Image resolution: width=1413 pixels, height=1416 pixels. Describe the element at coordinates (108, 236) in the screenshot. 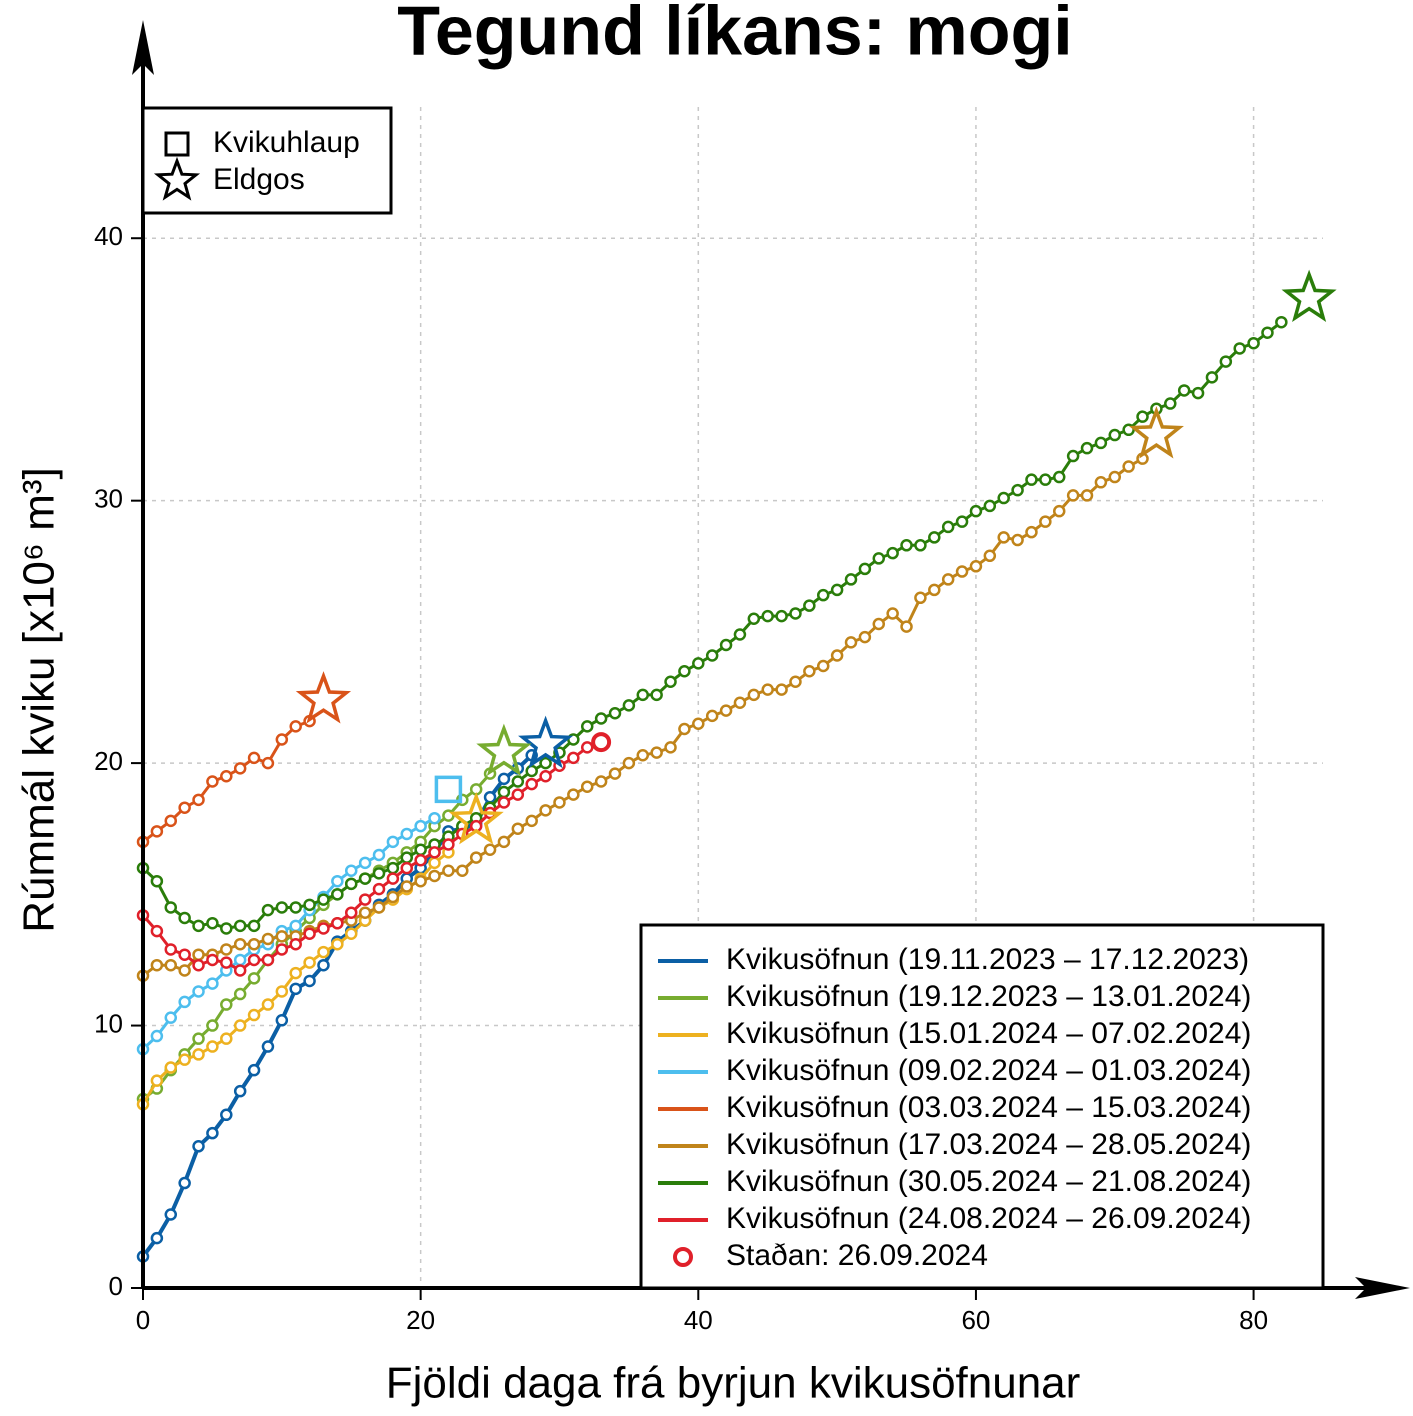

I see `y-tick-label: 40` at that location.